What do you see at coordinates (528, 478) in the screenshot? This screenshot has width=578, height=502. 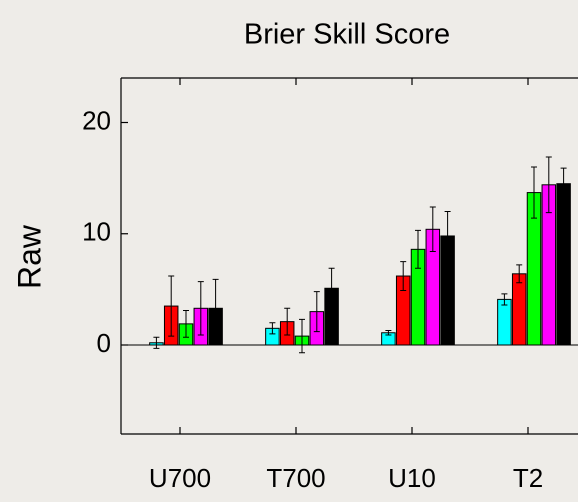 I see `x-tick-label: T2` at bounding box center [528, 478].